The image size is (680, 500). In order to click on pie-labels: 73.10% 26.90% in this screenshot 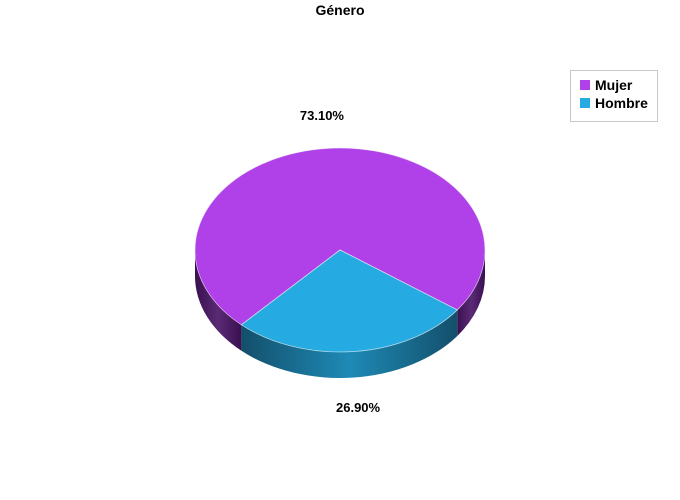, I will do `click(340, 261)`.